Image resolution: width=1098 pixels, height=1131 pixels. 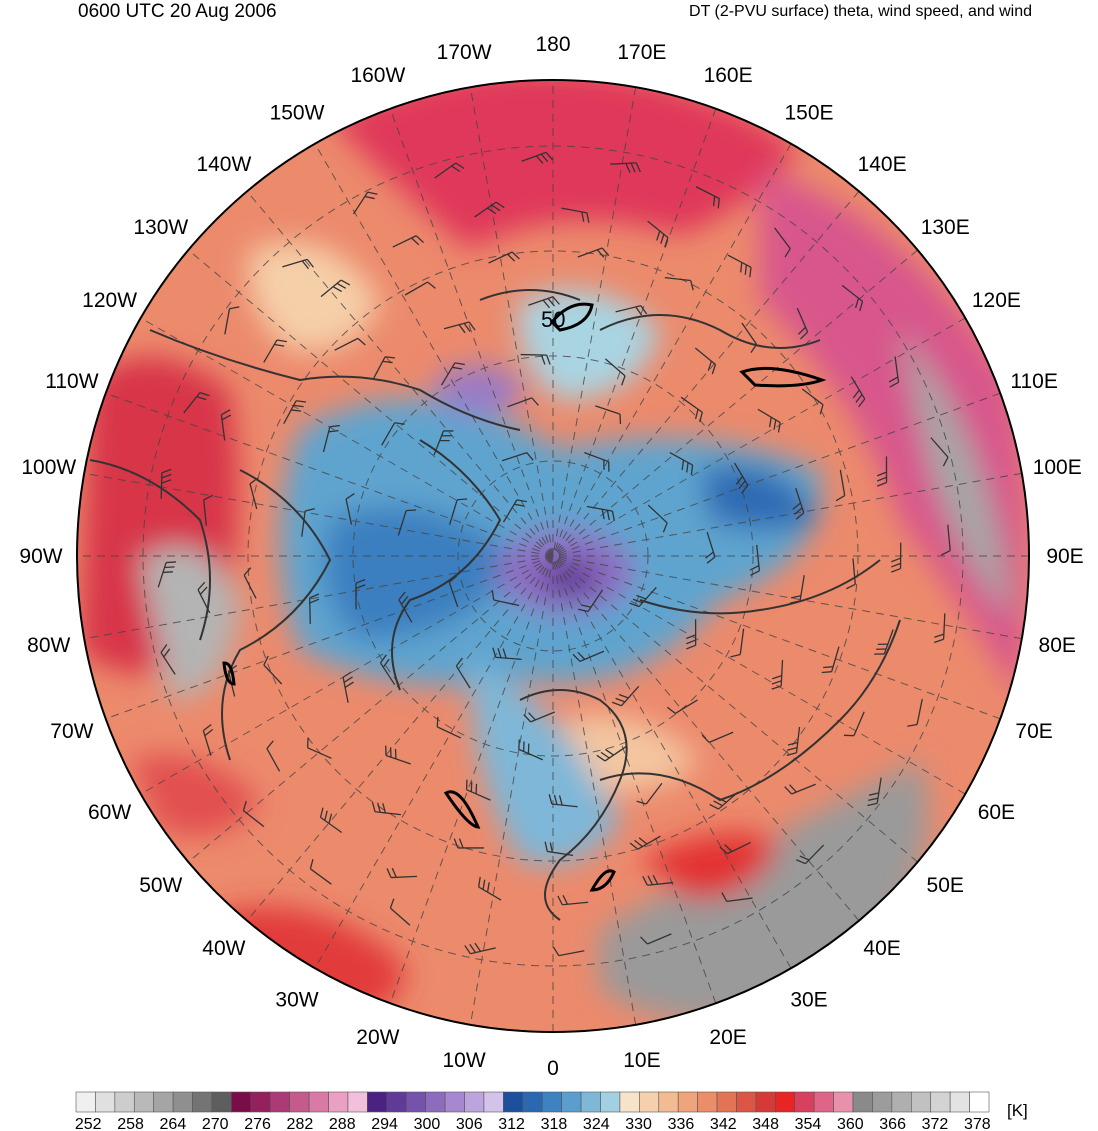 What do you see at coordinates (223, 164) in the screenshot?
I see `longitude-label: 140W` at bounding box center [223, 164].